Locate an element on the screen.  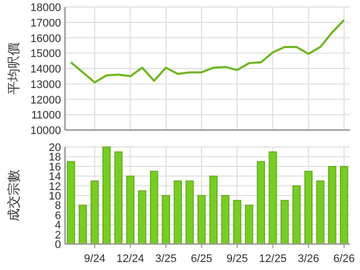
x-tick-label: 9/24 is located at coordinates (95, 259).